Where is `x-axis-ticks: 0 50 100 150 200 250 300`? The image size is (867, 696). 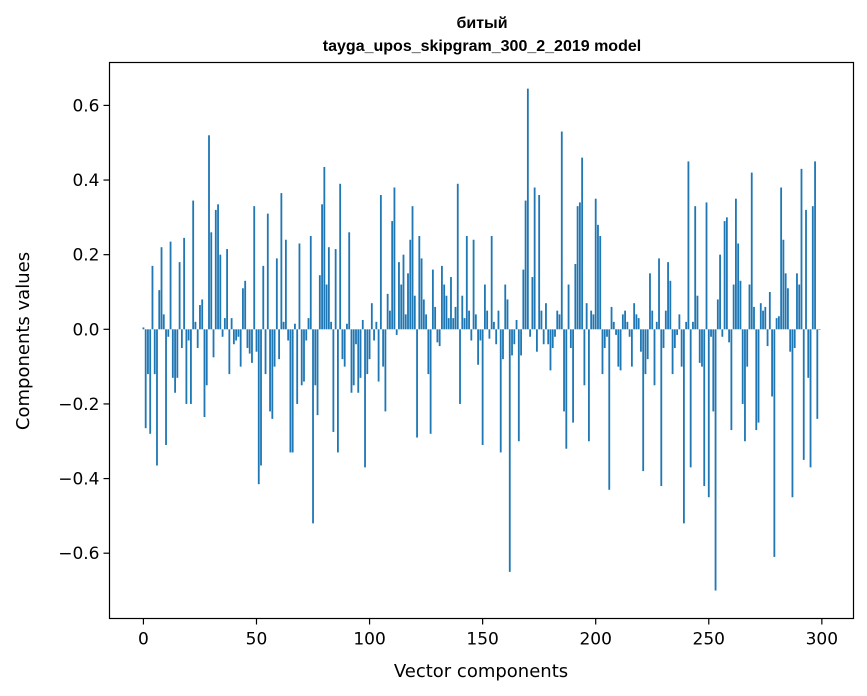
x-axis-ticks: 0 50 100 150 200 250 300 is located at coordinates (488, 634).